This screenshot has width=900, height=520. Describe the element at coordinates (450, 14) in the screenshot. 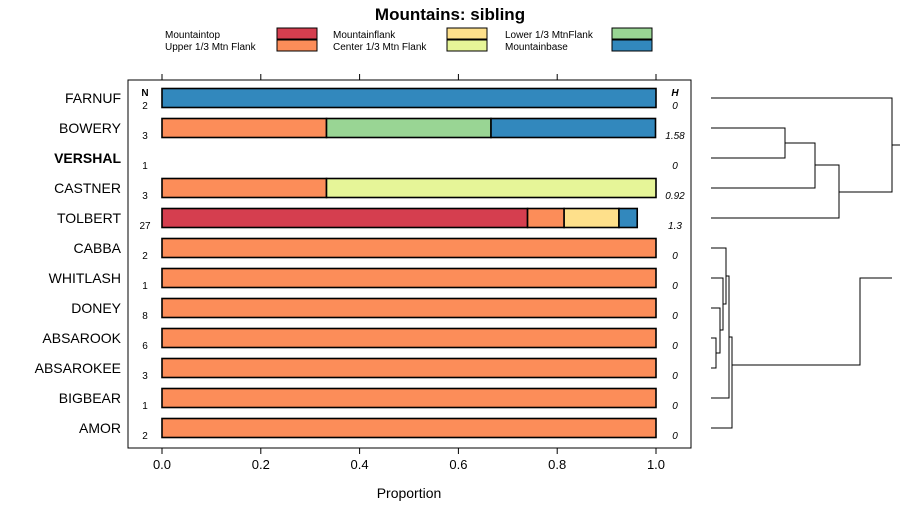

I see `chart-title: Mountains: sibling` at that location.